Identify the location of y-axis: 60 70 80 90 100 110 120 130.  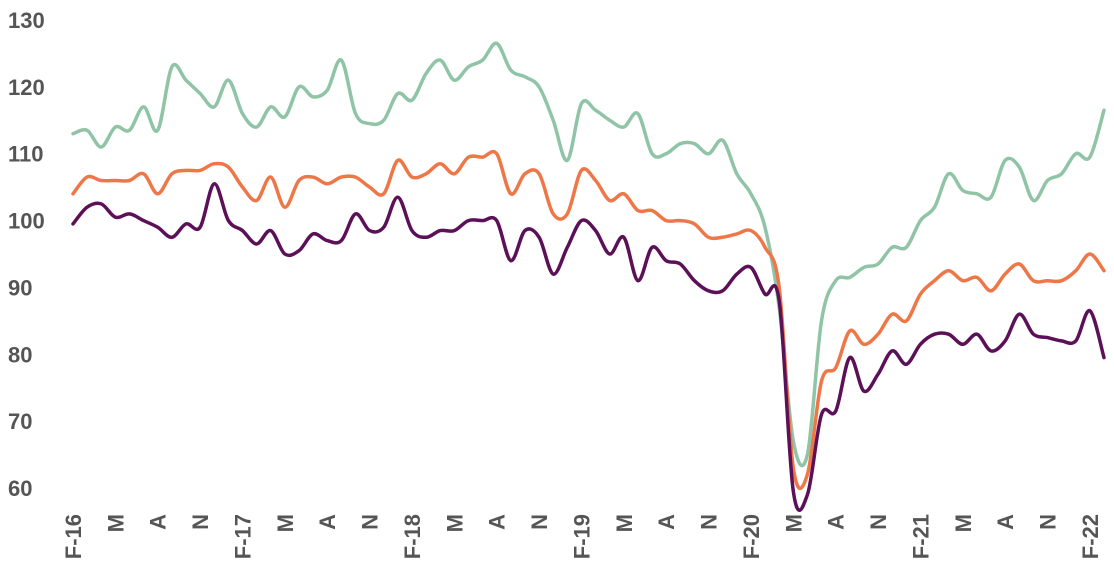
(26, 254).